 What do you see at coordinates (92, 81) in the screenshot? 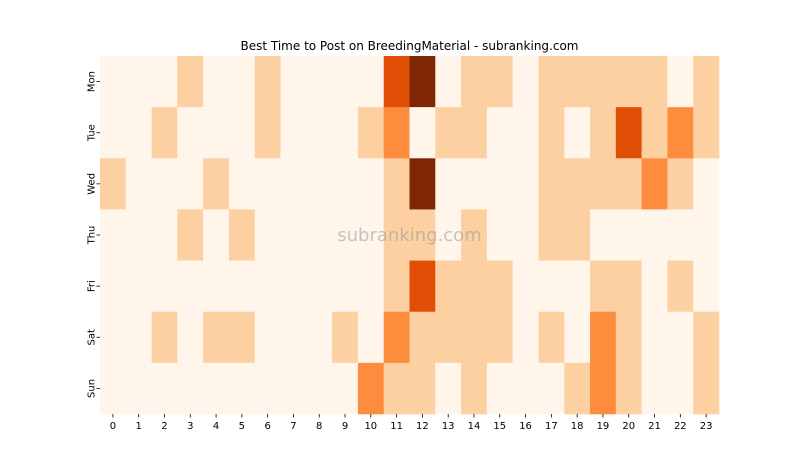
I see `y-tick-label: Mon` at bounding box center [92, 81].